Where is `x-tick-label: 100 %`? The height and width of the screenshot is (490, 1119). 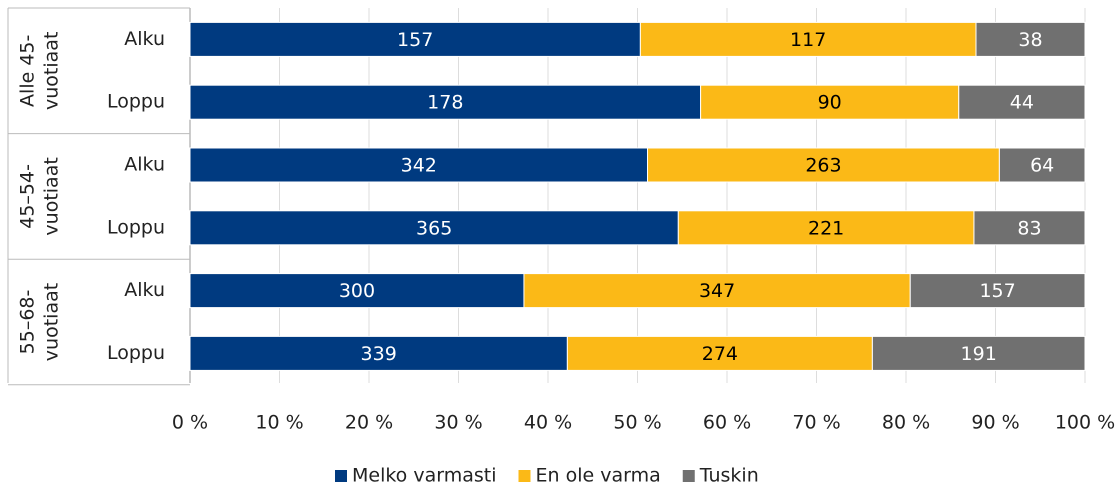
x-tick-label: 100 % is located at coordinates (1085, 423).